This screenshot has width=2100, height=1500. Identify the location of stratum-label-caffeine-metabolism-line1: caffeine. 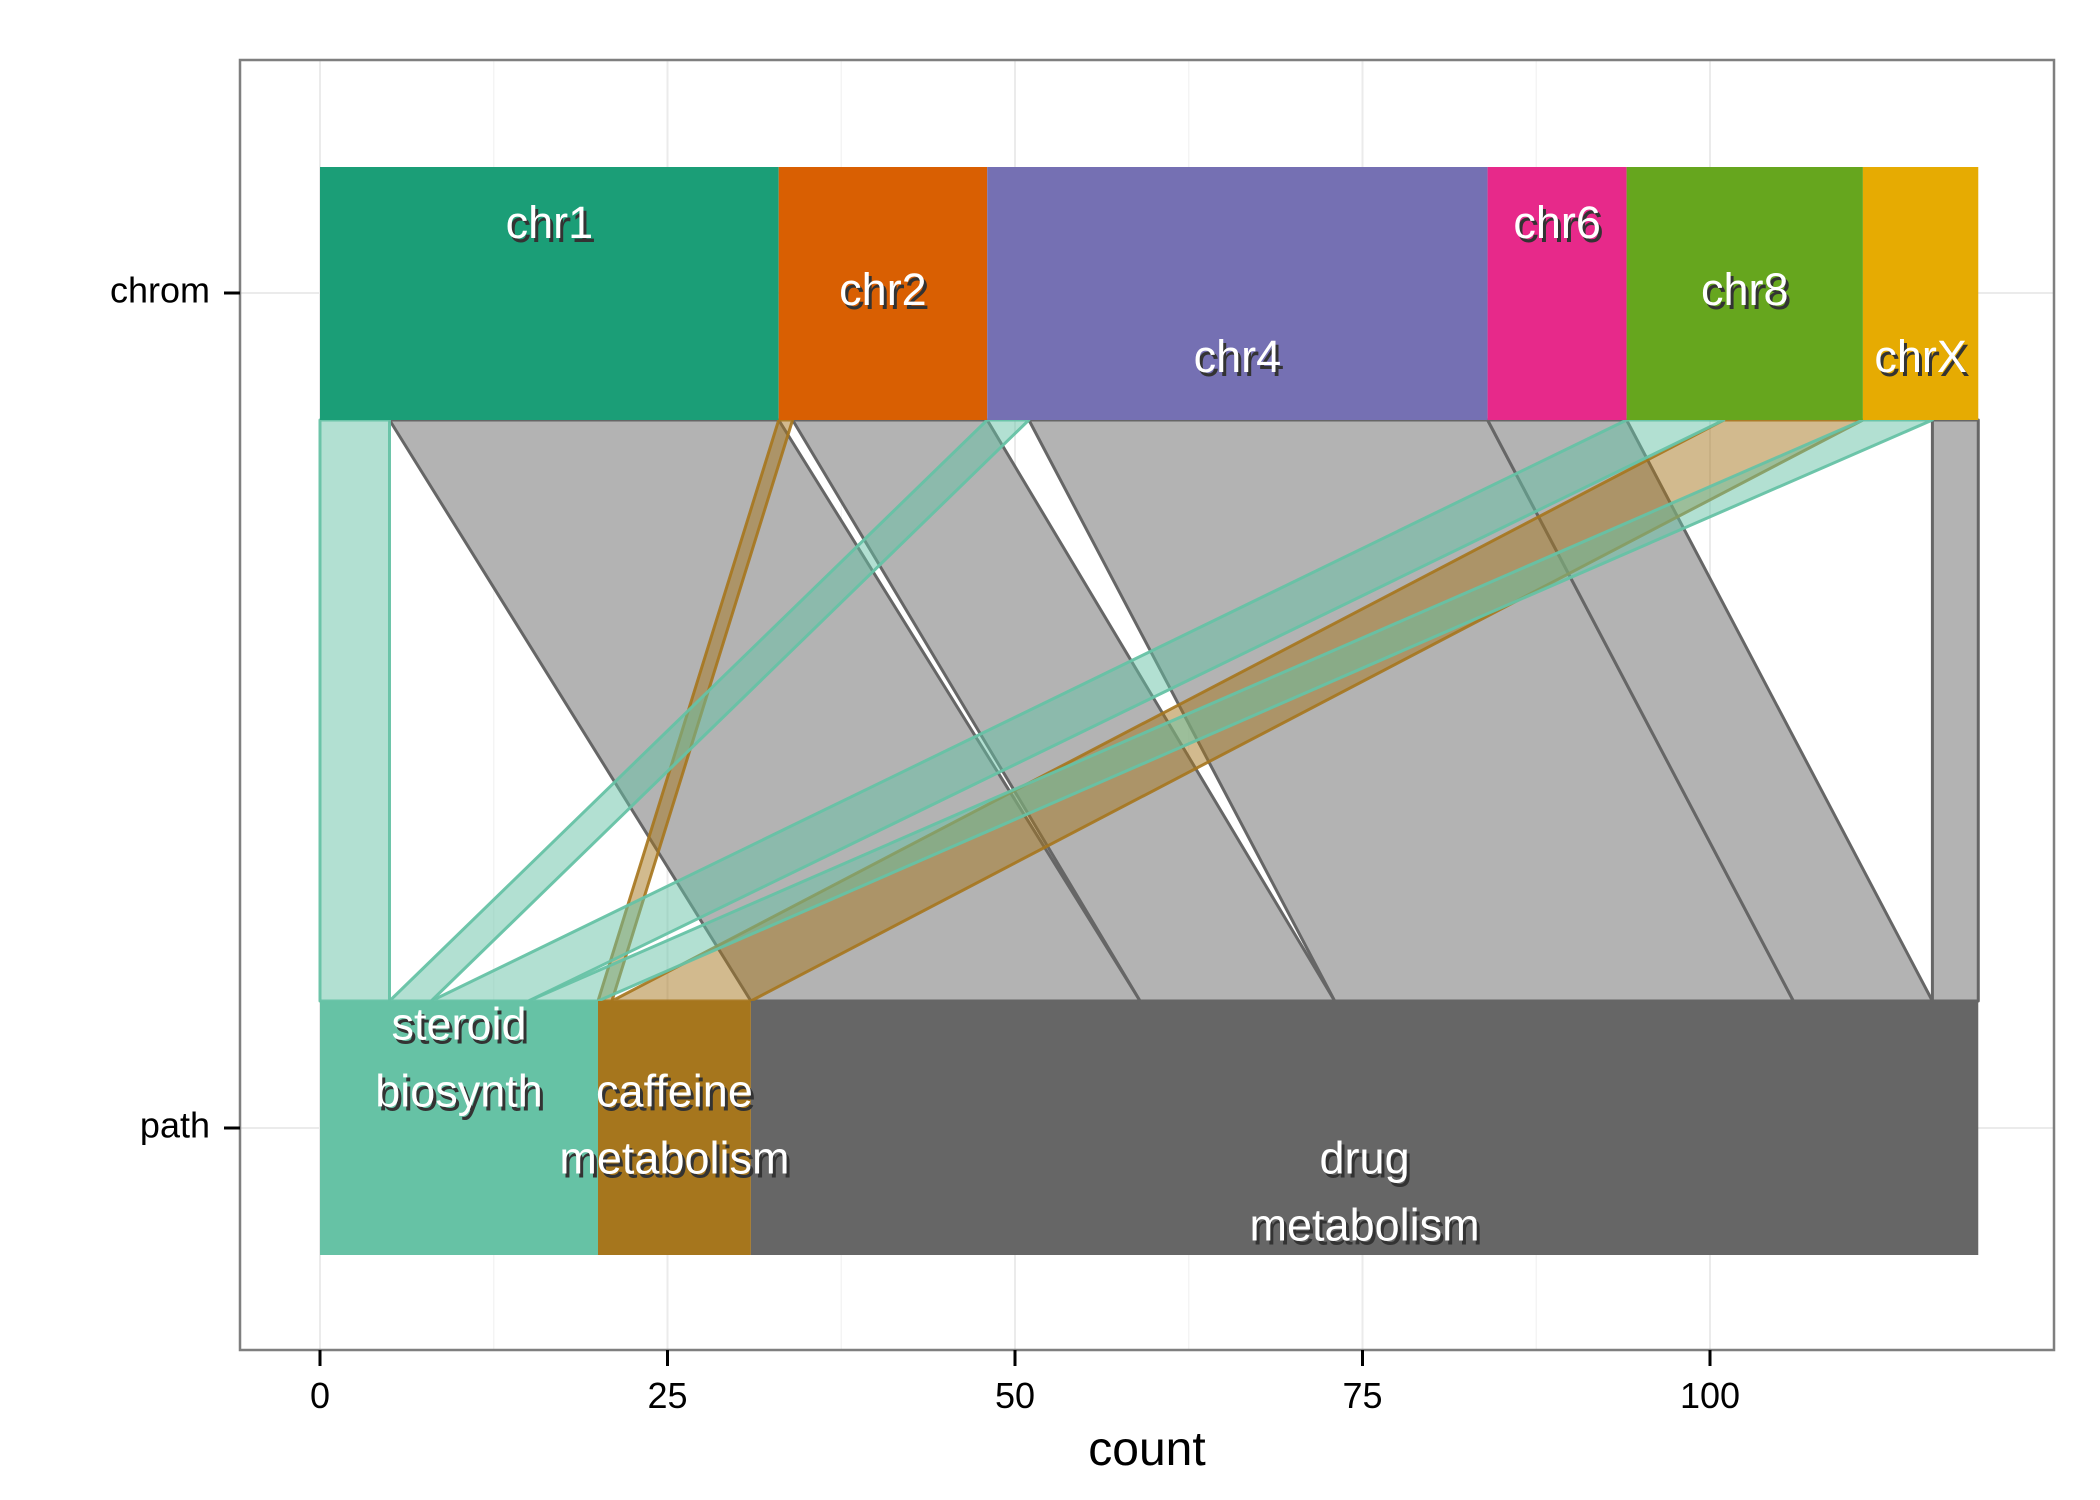
(674, 1090).